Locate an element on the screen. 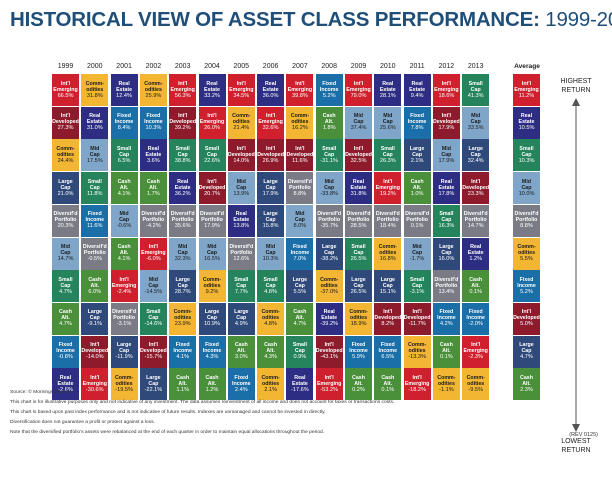 The height and width of the screenshot is (481, 612). asset-cell: Small Cap 11.8% is located at coordinates (95, 188).